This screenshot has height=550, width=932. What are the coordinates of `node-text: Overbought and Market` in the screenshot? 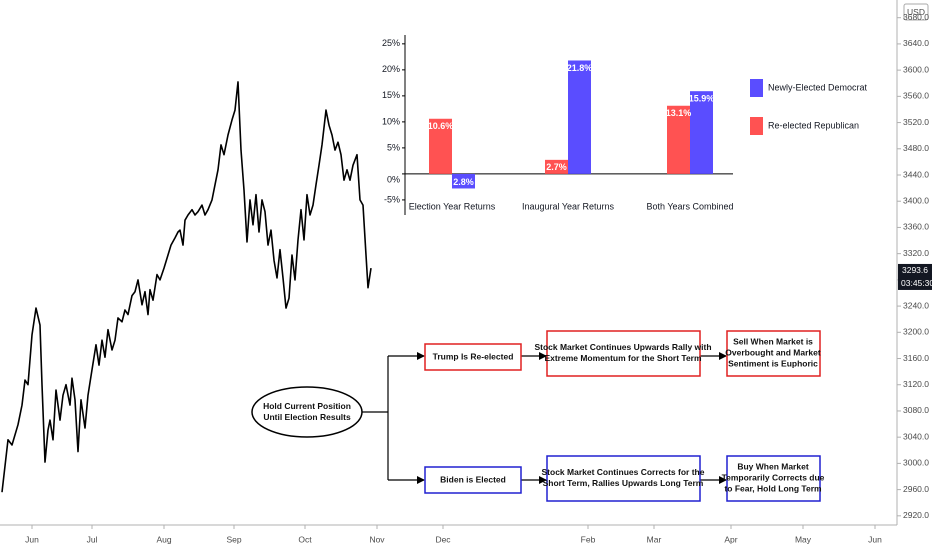 It's located at (773, 352).